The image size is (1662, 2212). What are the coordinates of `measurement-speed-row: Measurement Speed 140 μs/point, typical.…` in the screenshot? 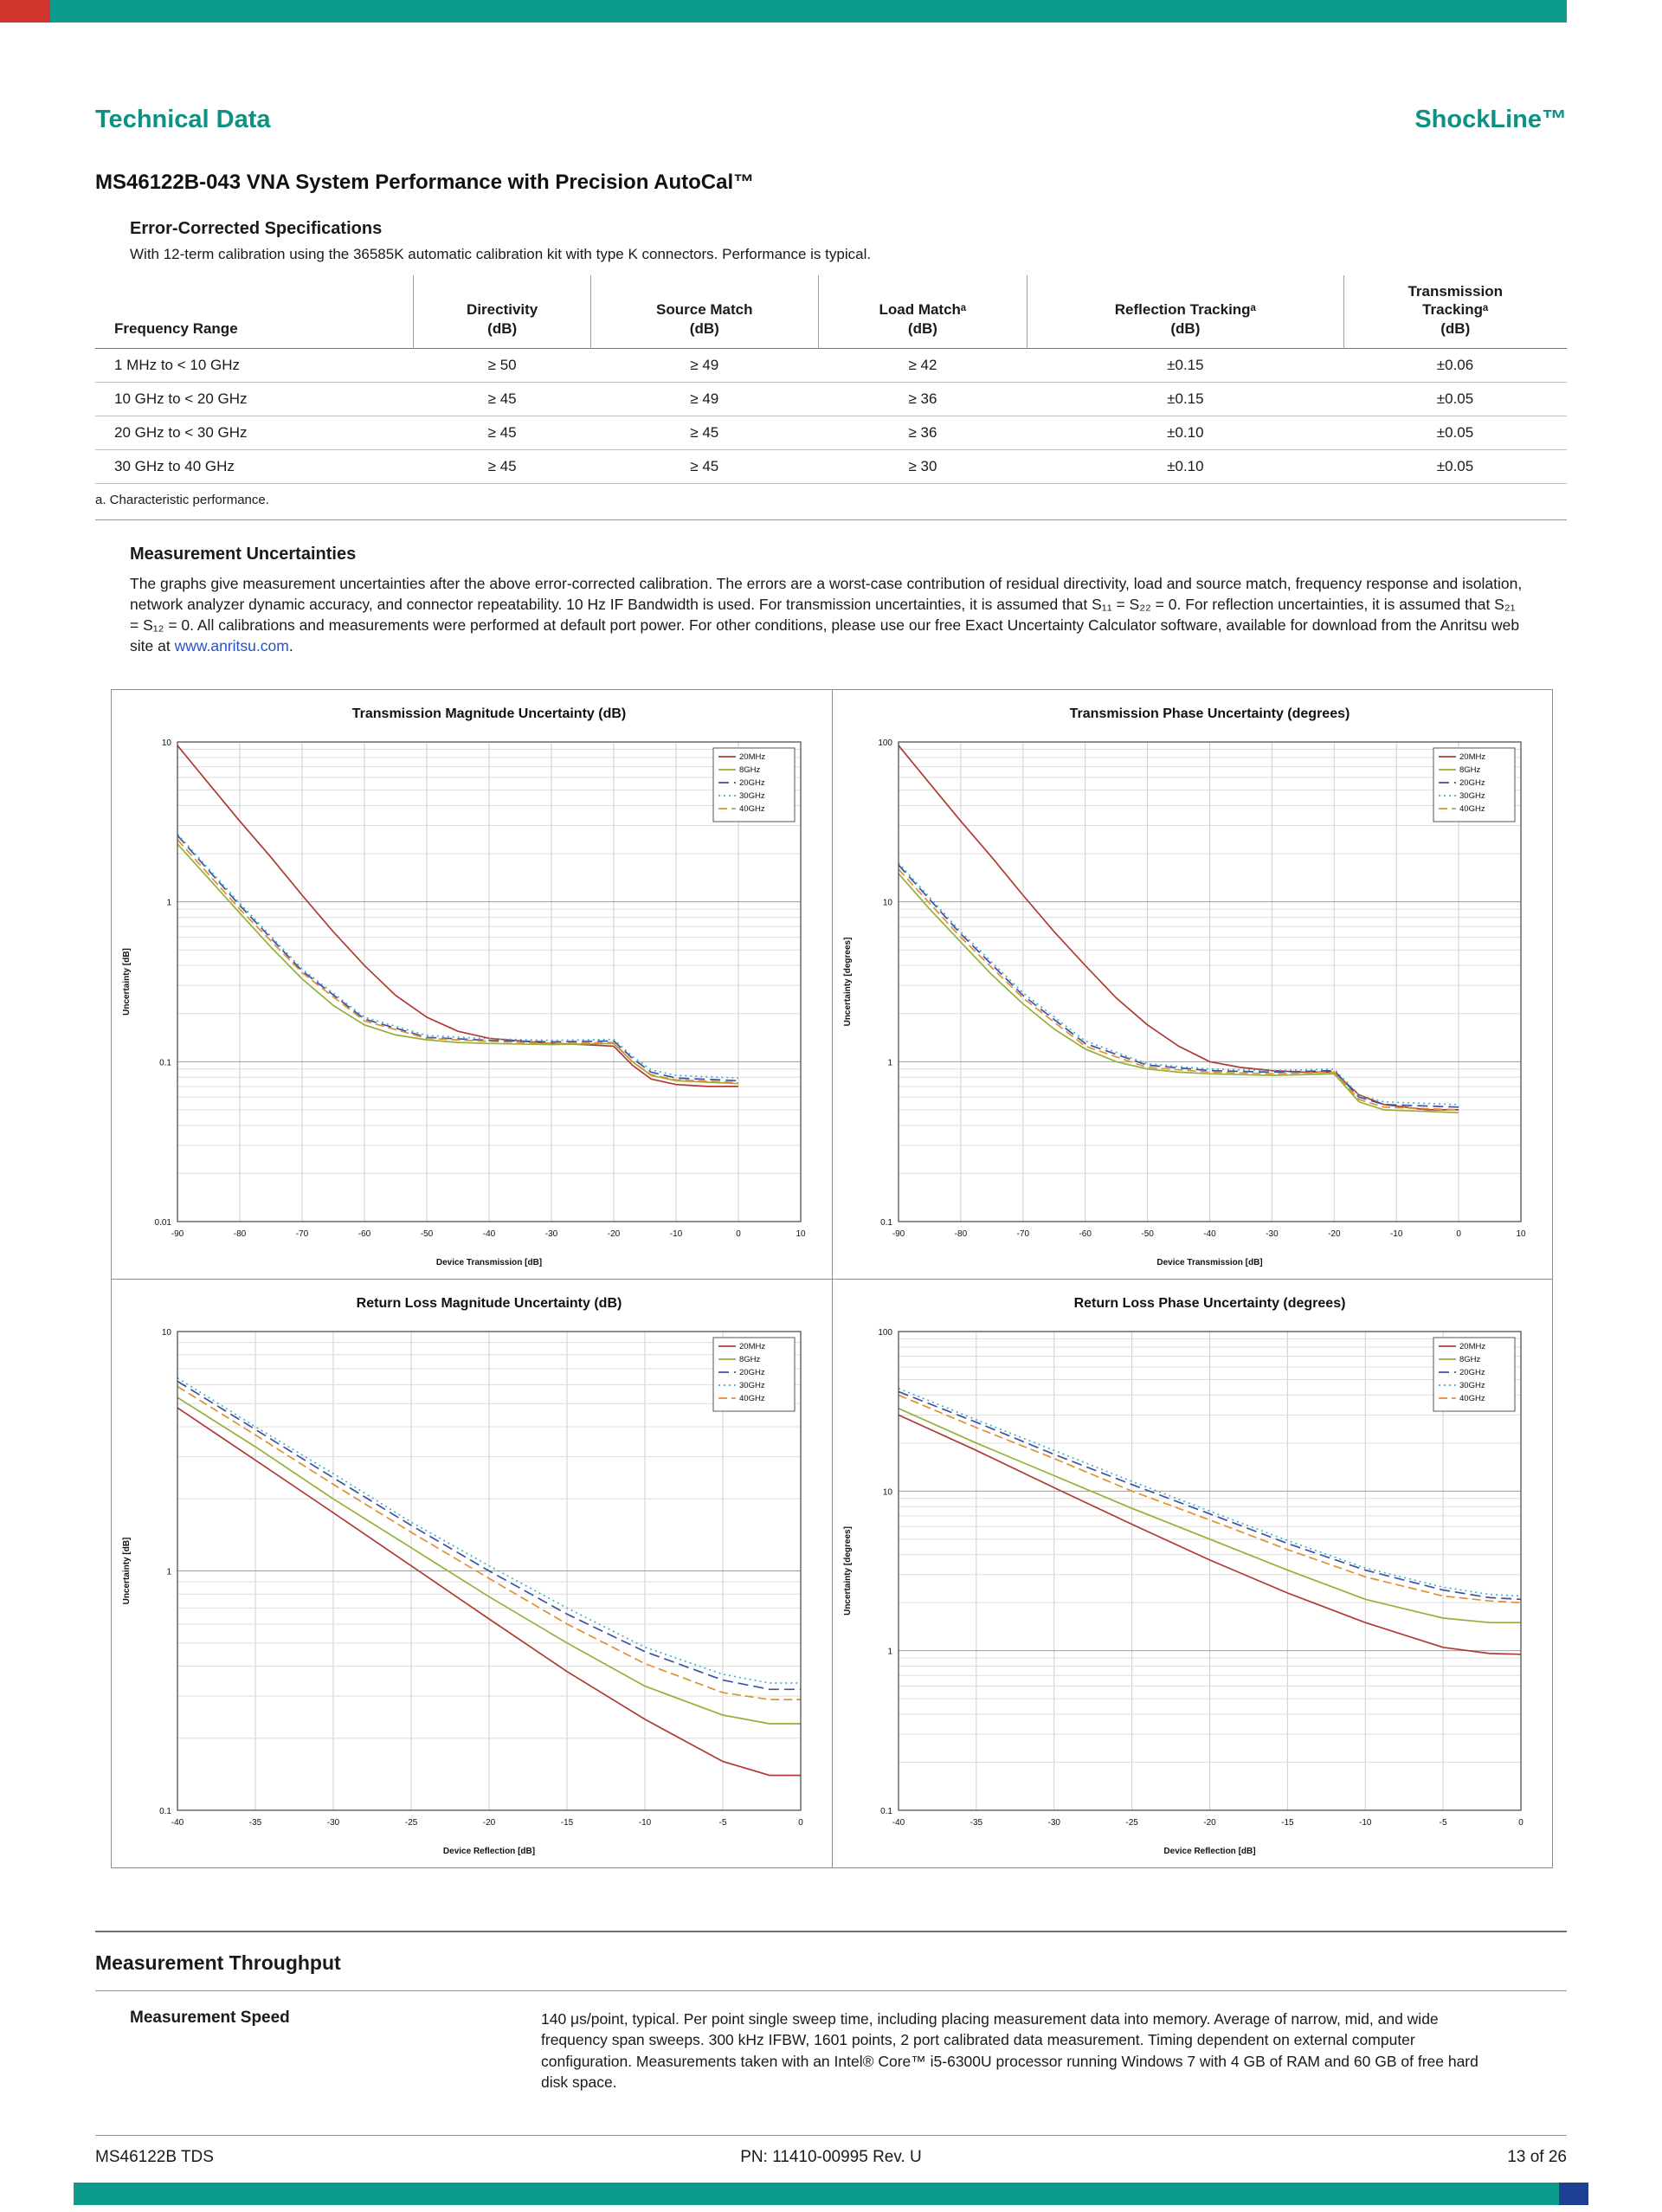 It's located at (831, 2051).